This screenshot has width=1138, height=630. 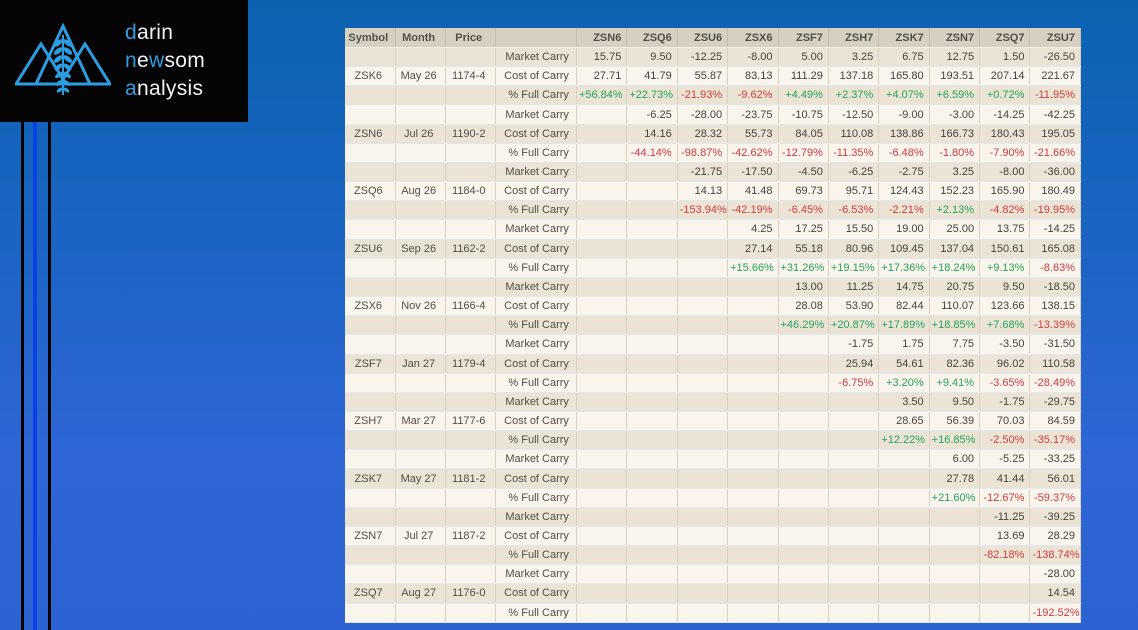 I want to click on value-cell: 3.25, so click(x=854, y=57).